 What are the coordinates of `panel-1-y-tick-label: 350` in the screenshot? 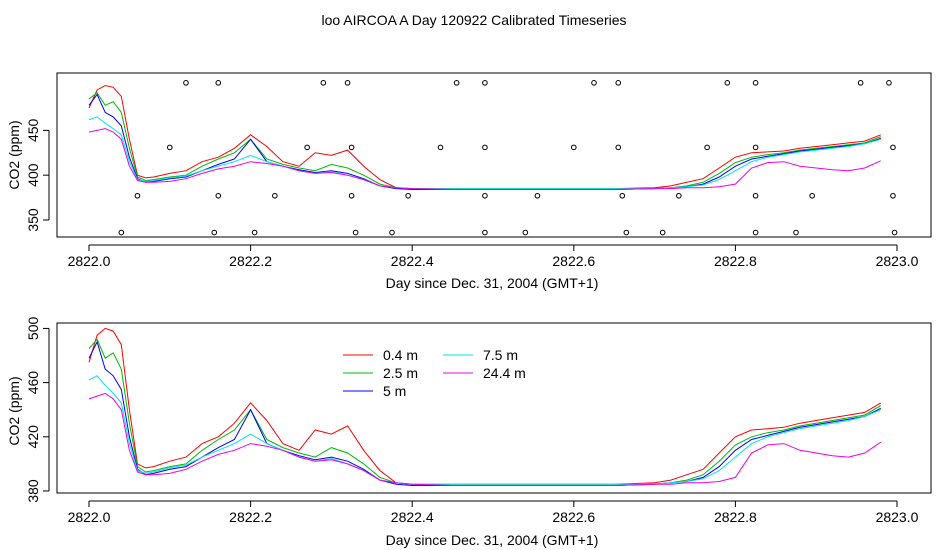 It's located at (33, 220).